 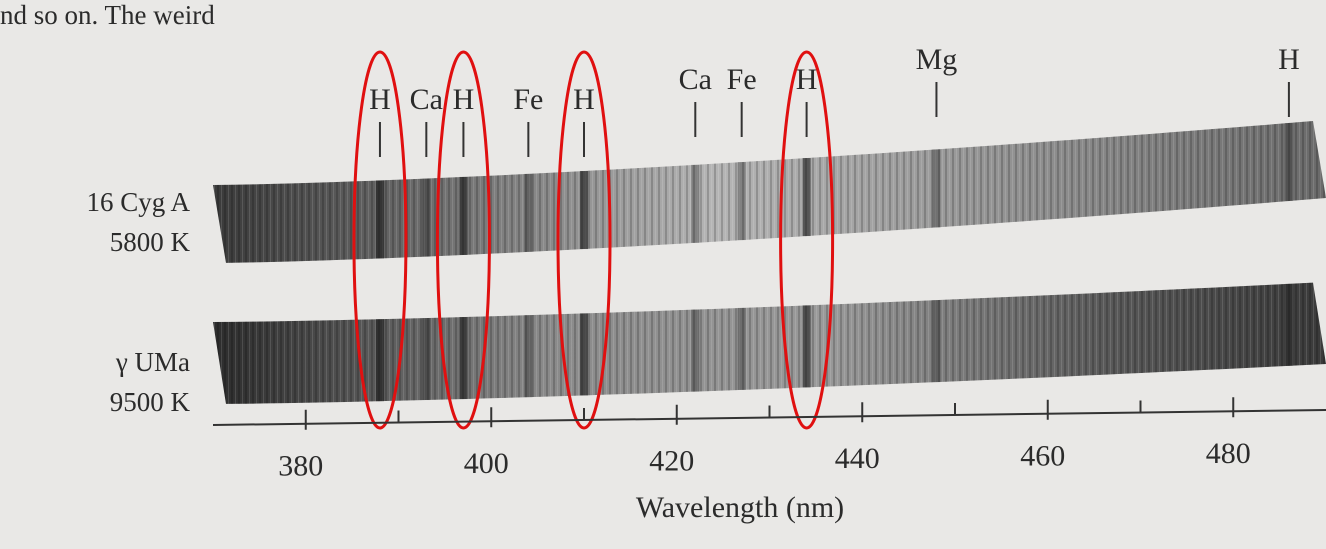 I want to click on star-name: 16 Cyg A, so click(x=138, y=202).